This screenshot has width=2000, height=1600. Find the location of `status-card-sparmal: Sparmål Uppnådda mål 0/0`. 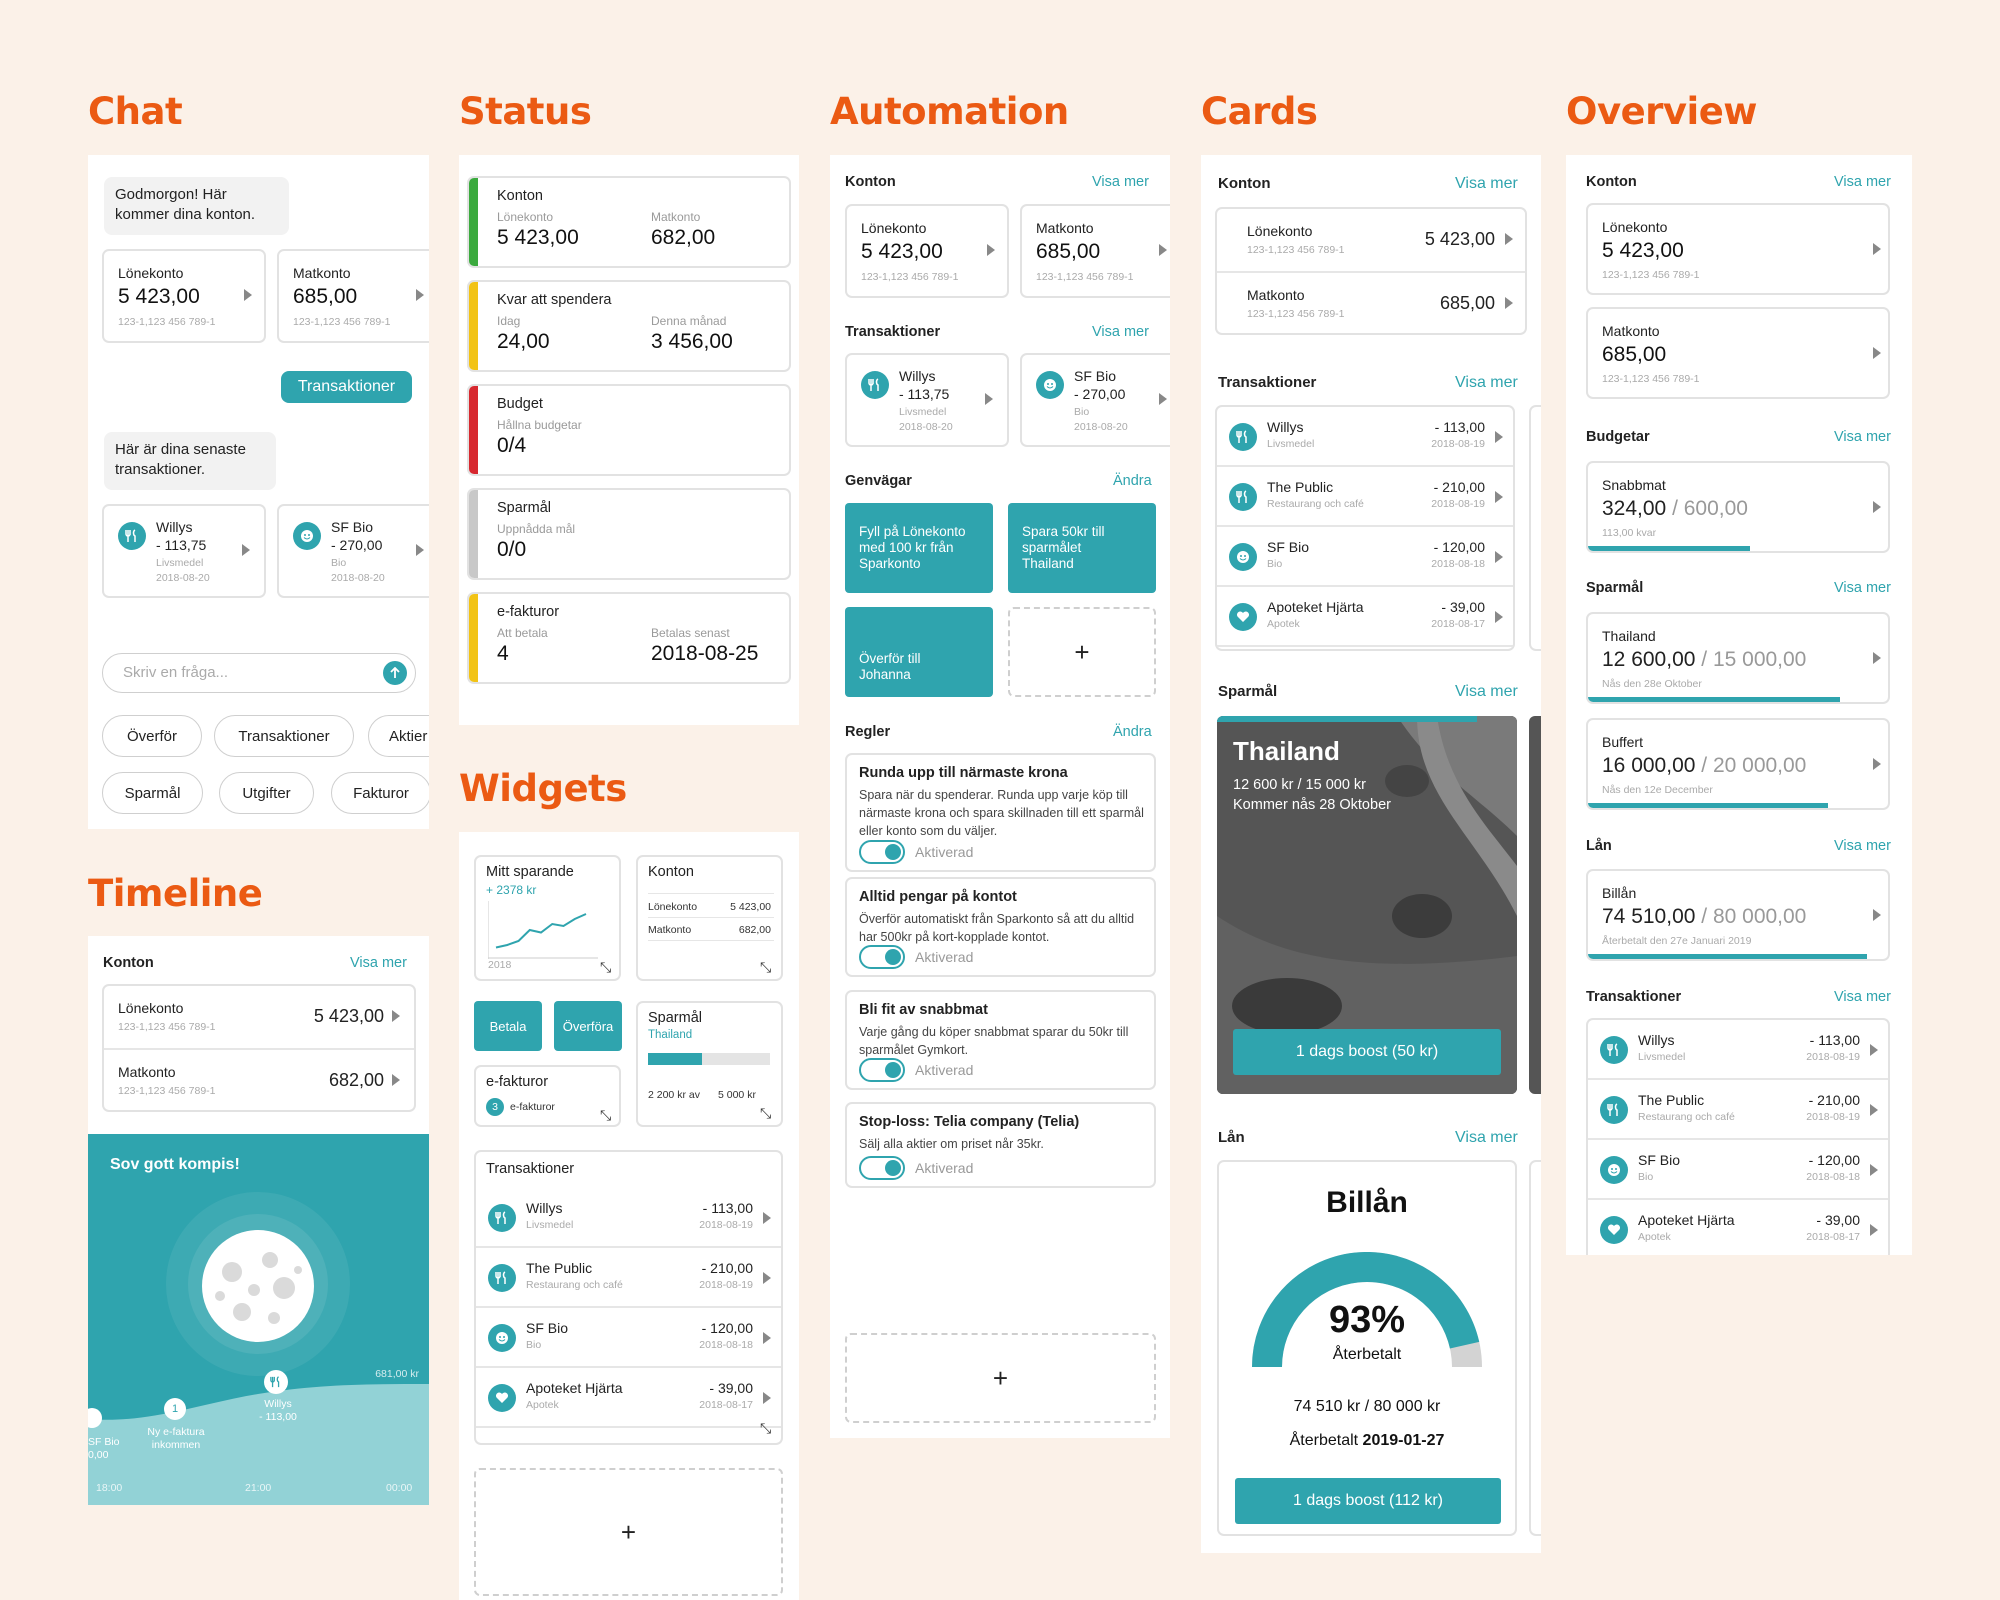

status-card-sparmal: Sparmål Uppnådda mål 0/0 is located at coordinates (629, 534).